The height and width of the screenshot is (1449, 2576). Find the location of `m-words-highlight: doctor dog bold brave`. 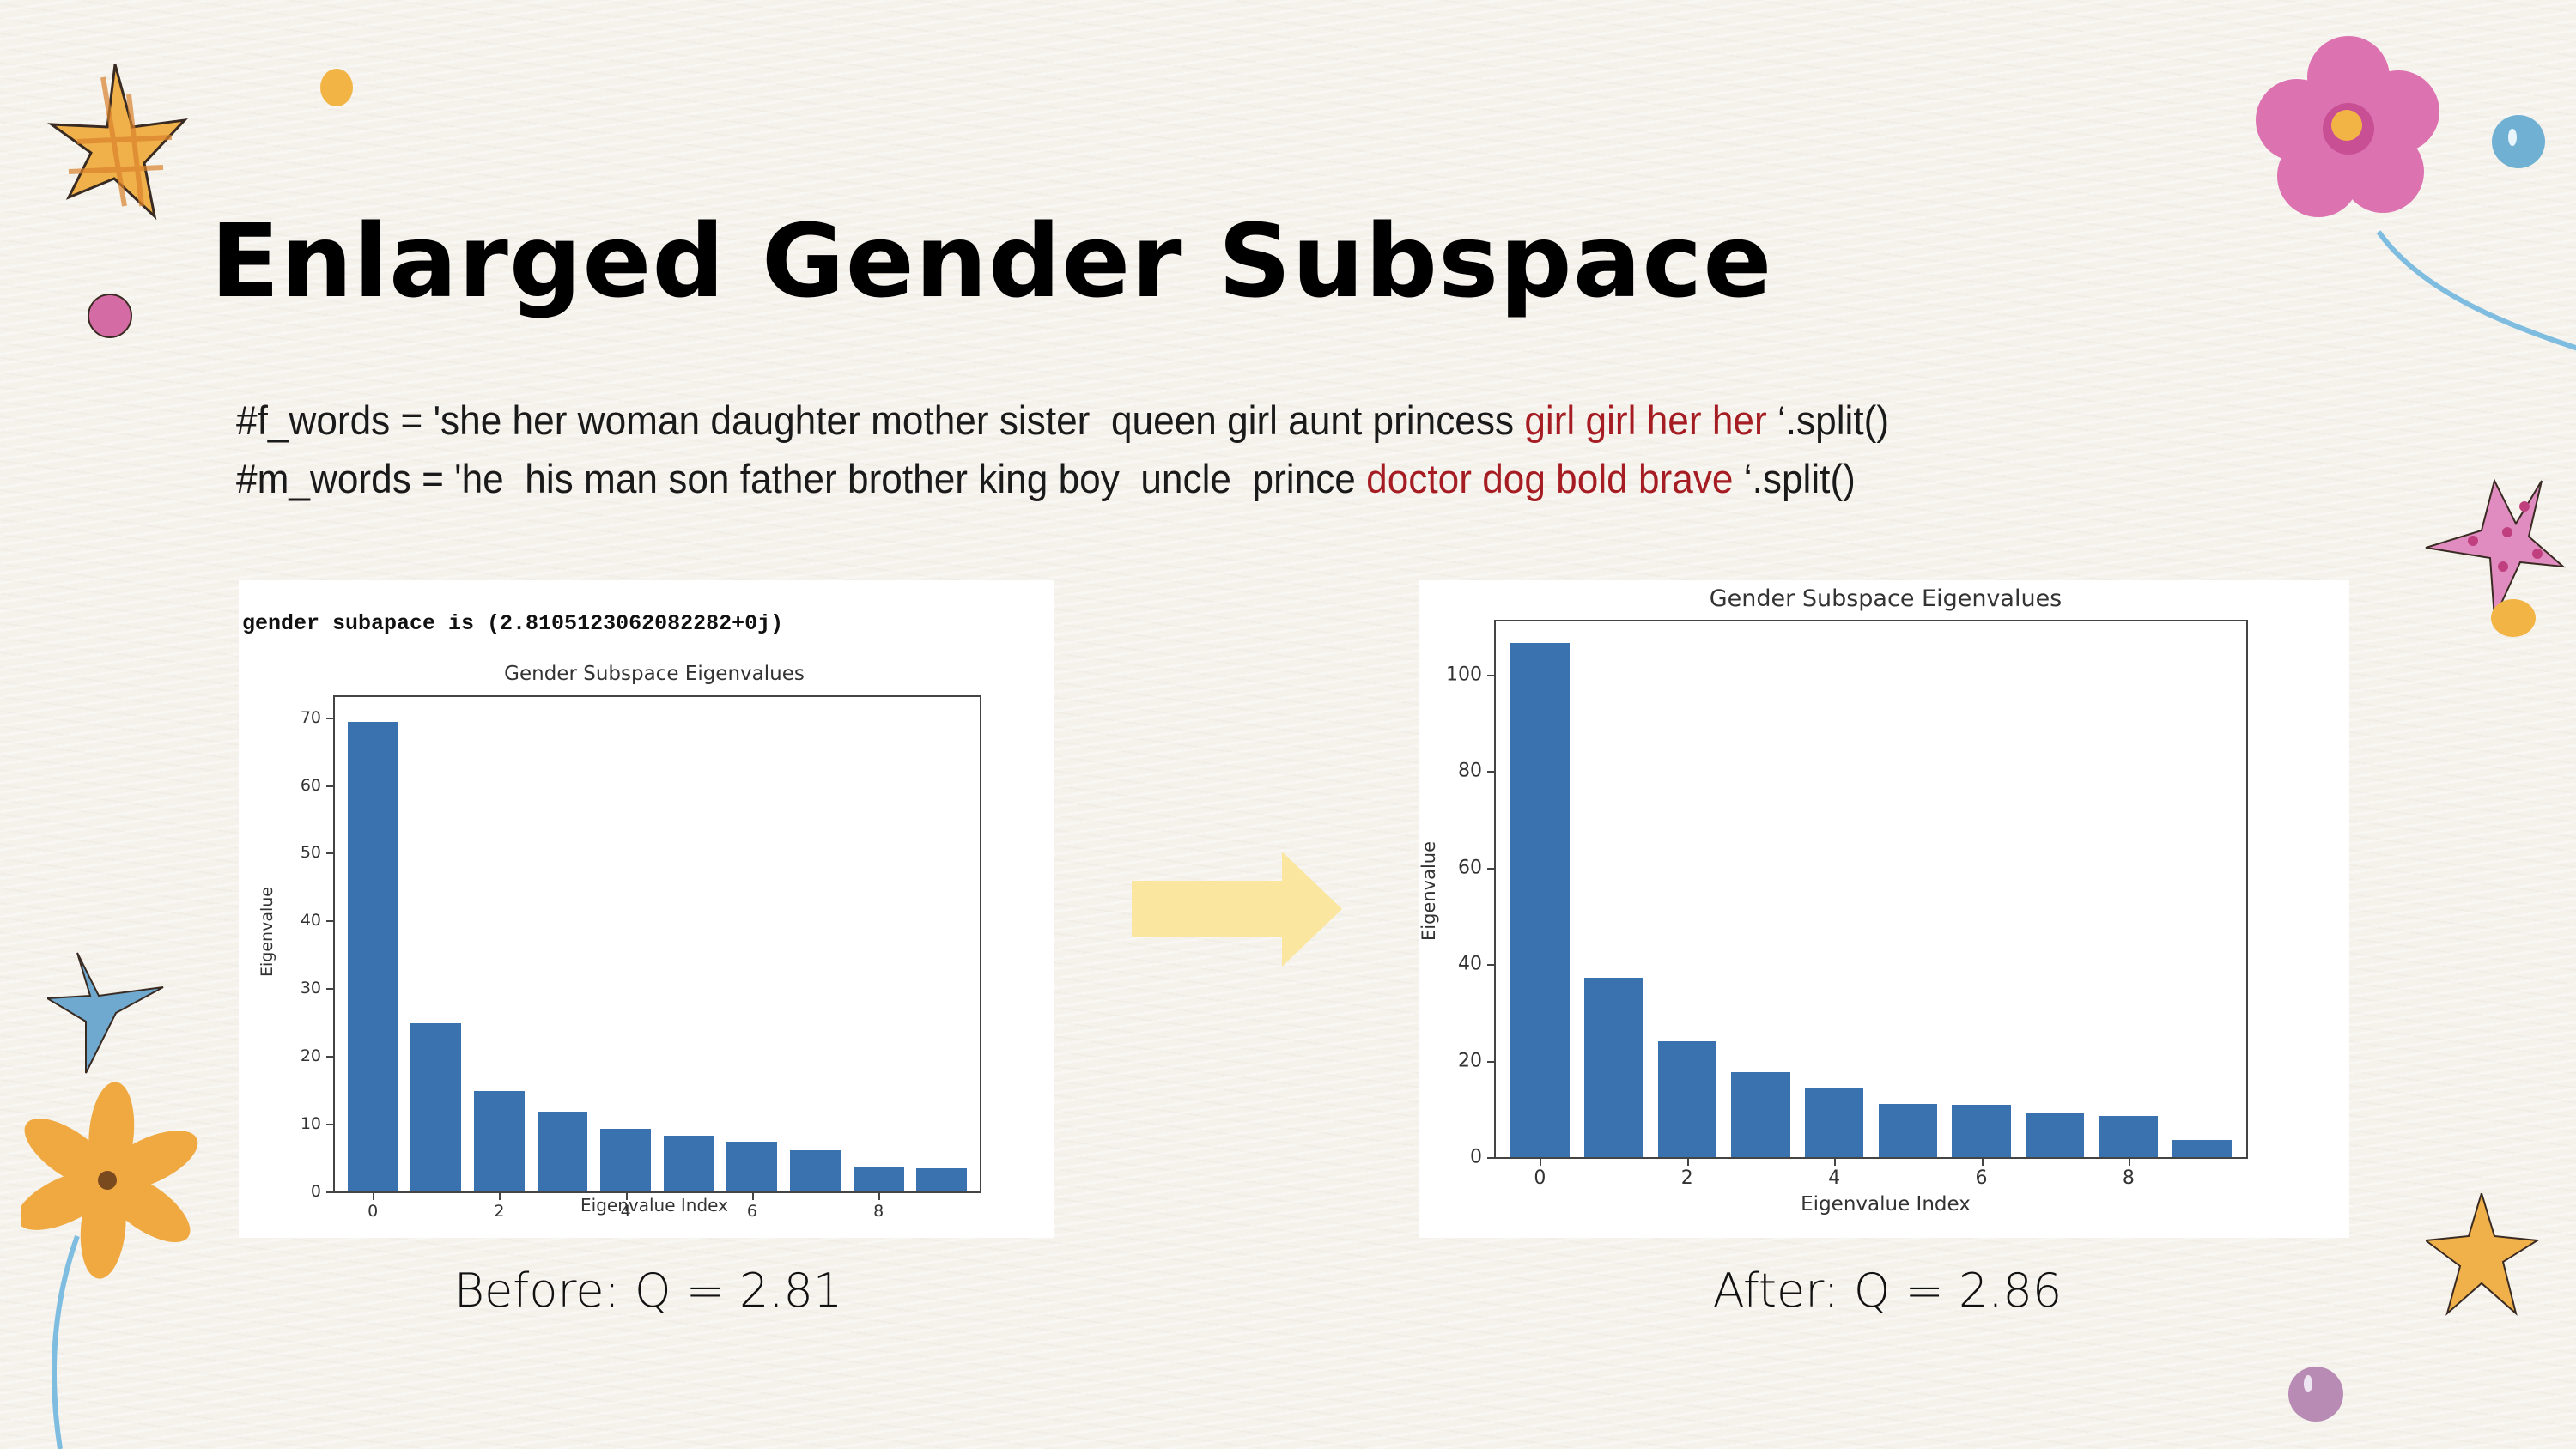

m-words-highlight: doctor dog bold brave is located at coordinates (1550, 478).